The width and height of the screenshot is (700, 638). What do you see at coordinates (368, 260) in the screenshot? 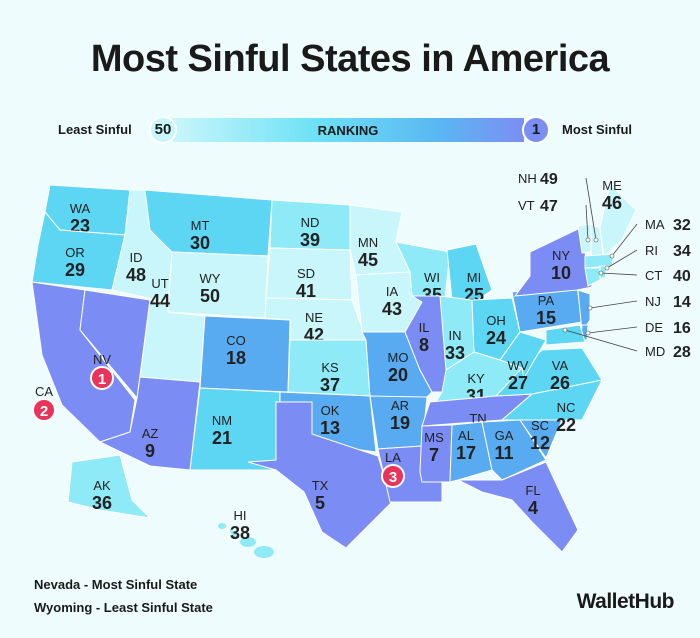
I see `state-rank: 45` at bounding box center [368, 260].